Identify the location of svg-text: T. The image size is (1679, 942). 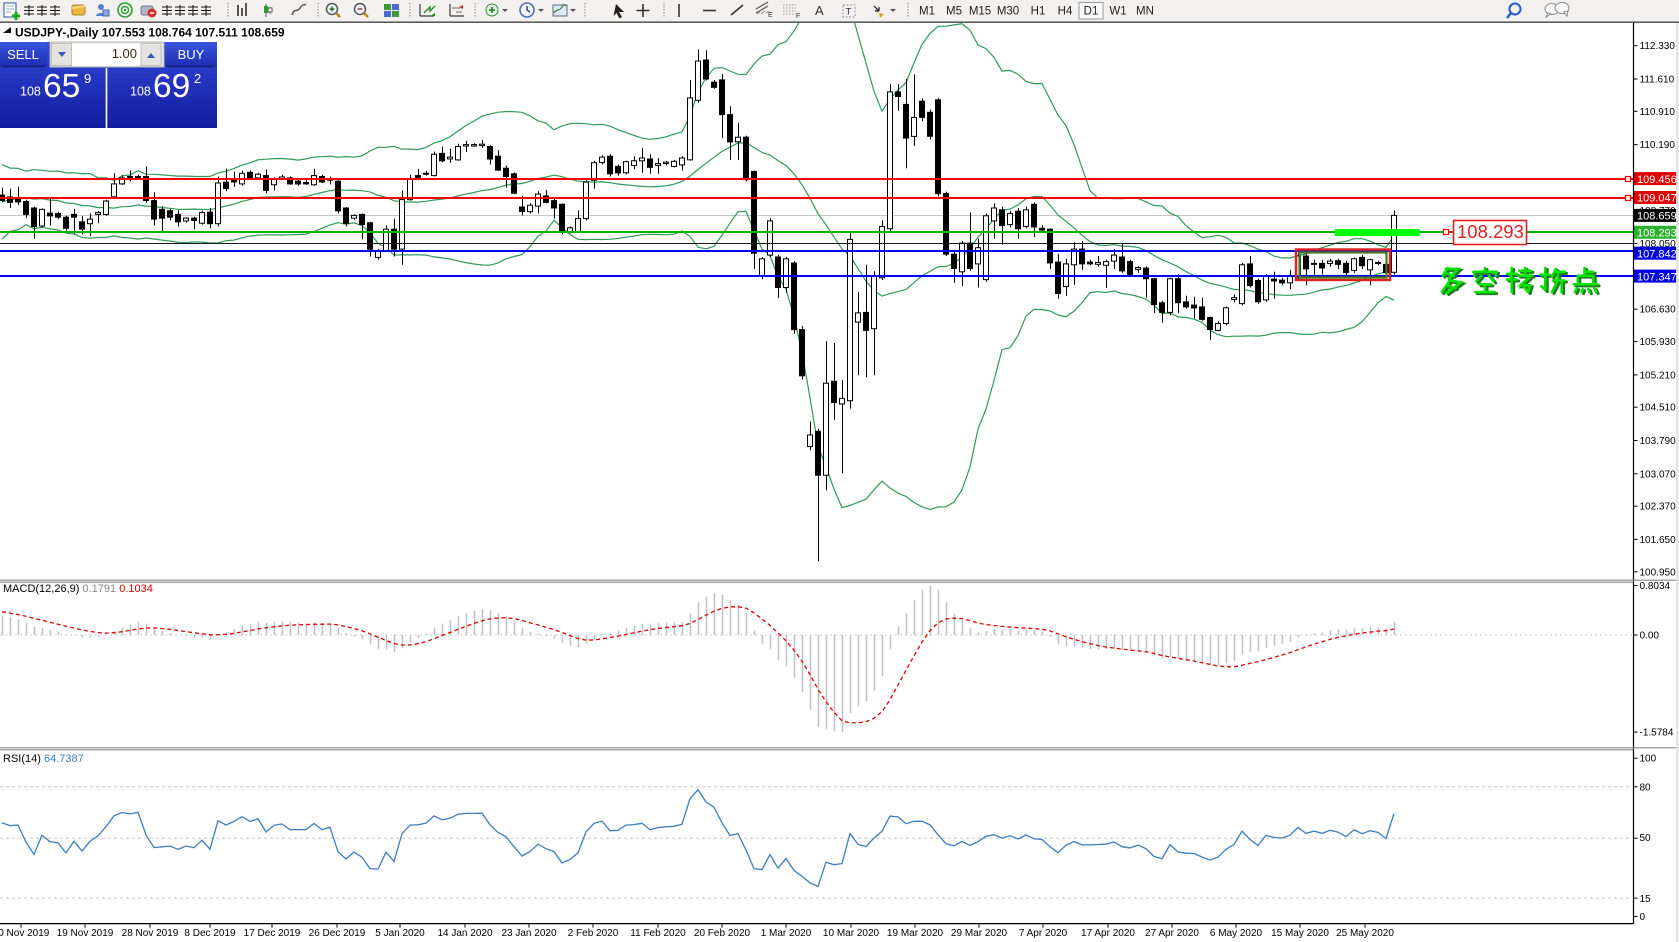
(849, 12).